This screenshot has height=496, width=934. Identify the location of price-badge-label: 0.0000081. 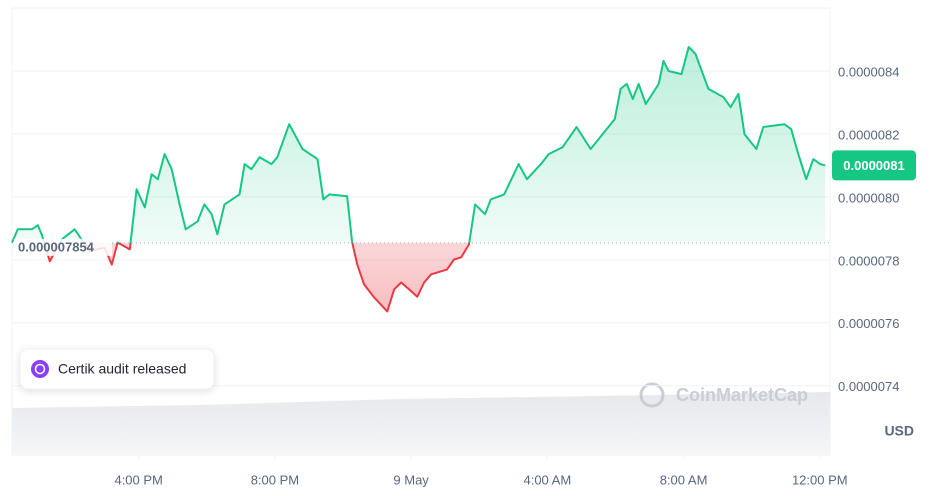
(873, 165).